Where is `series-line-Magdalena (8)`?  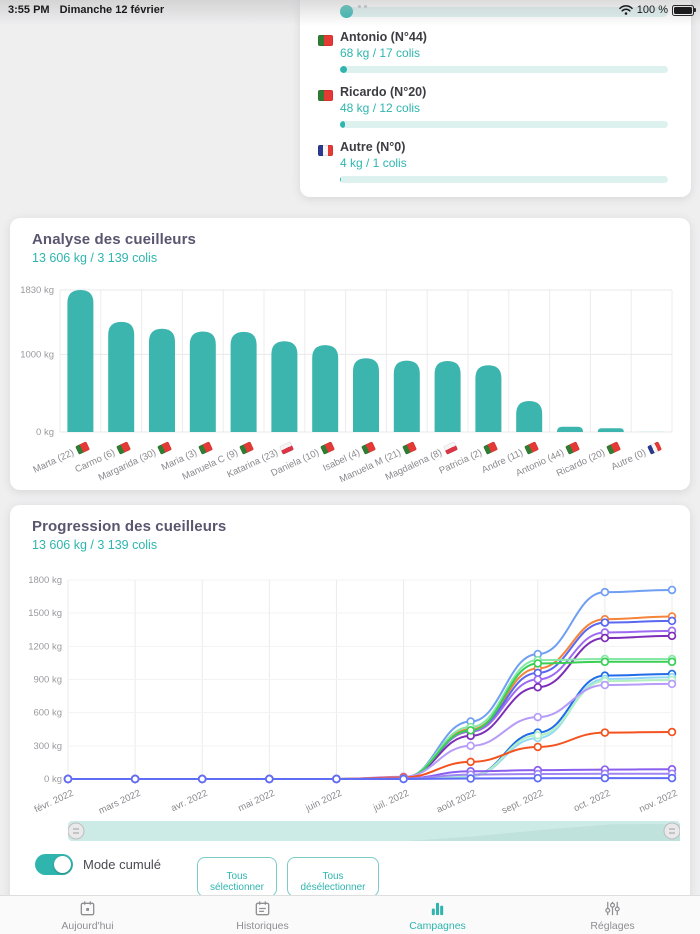 series-line-Magdalena (8) is located at coordinates (370, 729).